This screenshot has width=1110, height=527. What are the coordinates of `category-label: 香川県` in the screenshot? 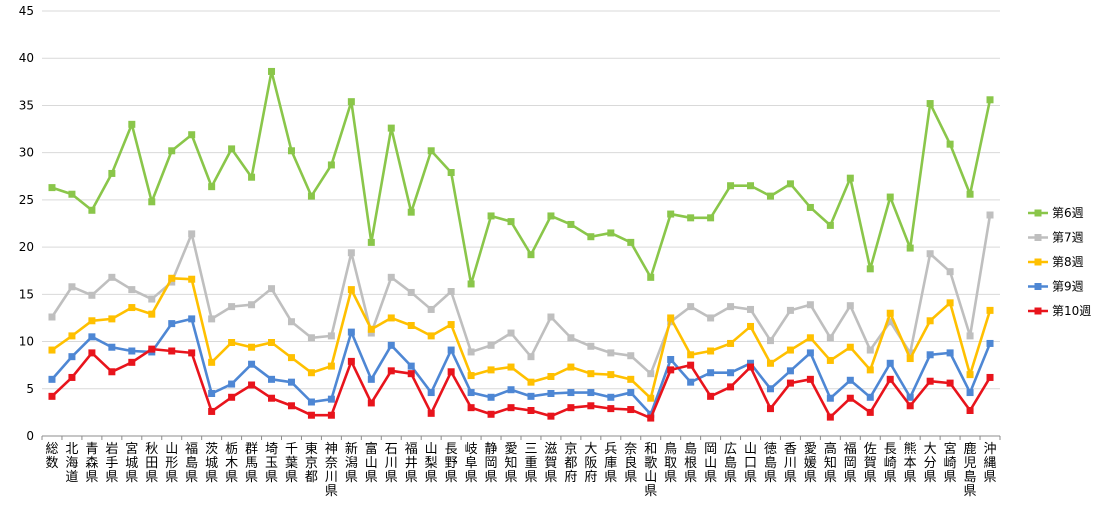 It's located at (790, 463).